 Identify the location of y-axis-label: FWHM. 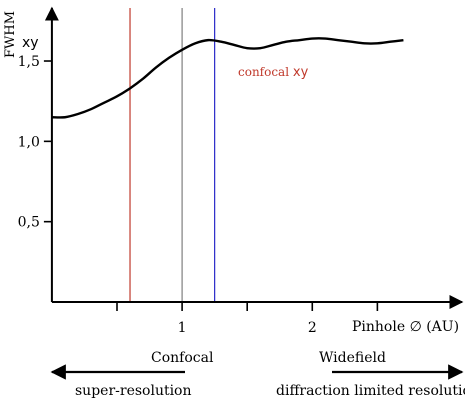
(10, 34).